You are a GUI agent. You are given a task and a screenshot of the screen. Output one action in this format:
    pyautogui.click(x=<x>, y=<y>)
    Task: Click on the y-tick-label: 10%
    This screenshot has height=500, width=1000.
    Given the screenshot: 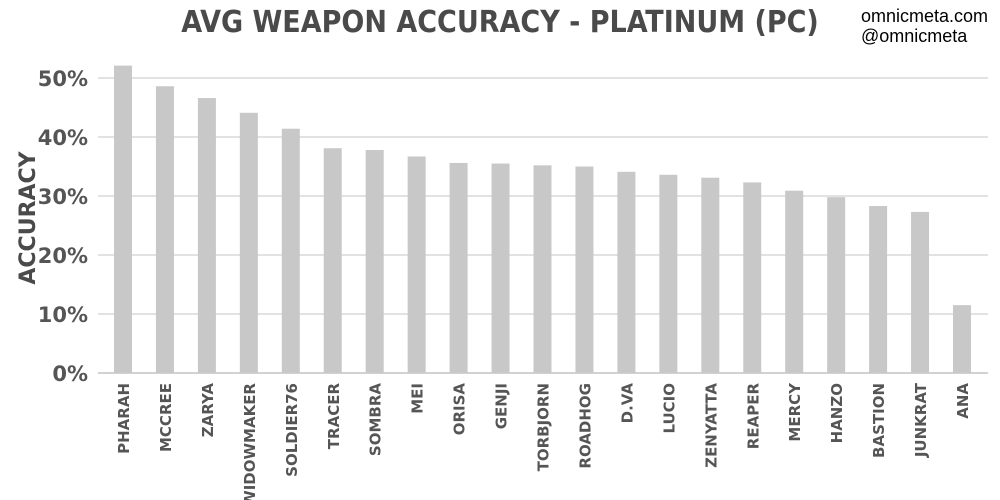 What is the action you would take?
    pyautogui.click(x=63, y=315)
    